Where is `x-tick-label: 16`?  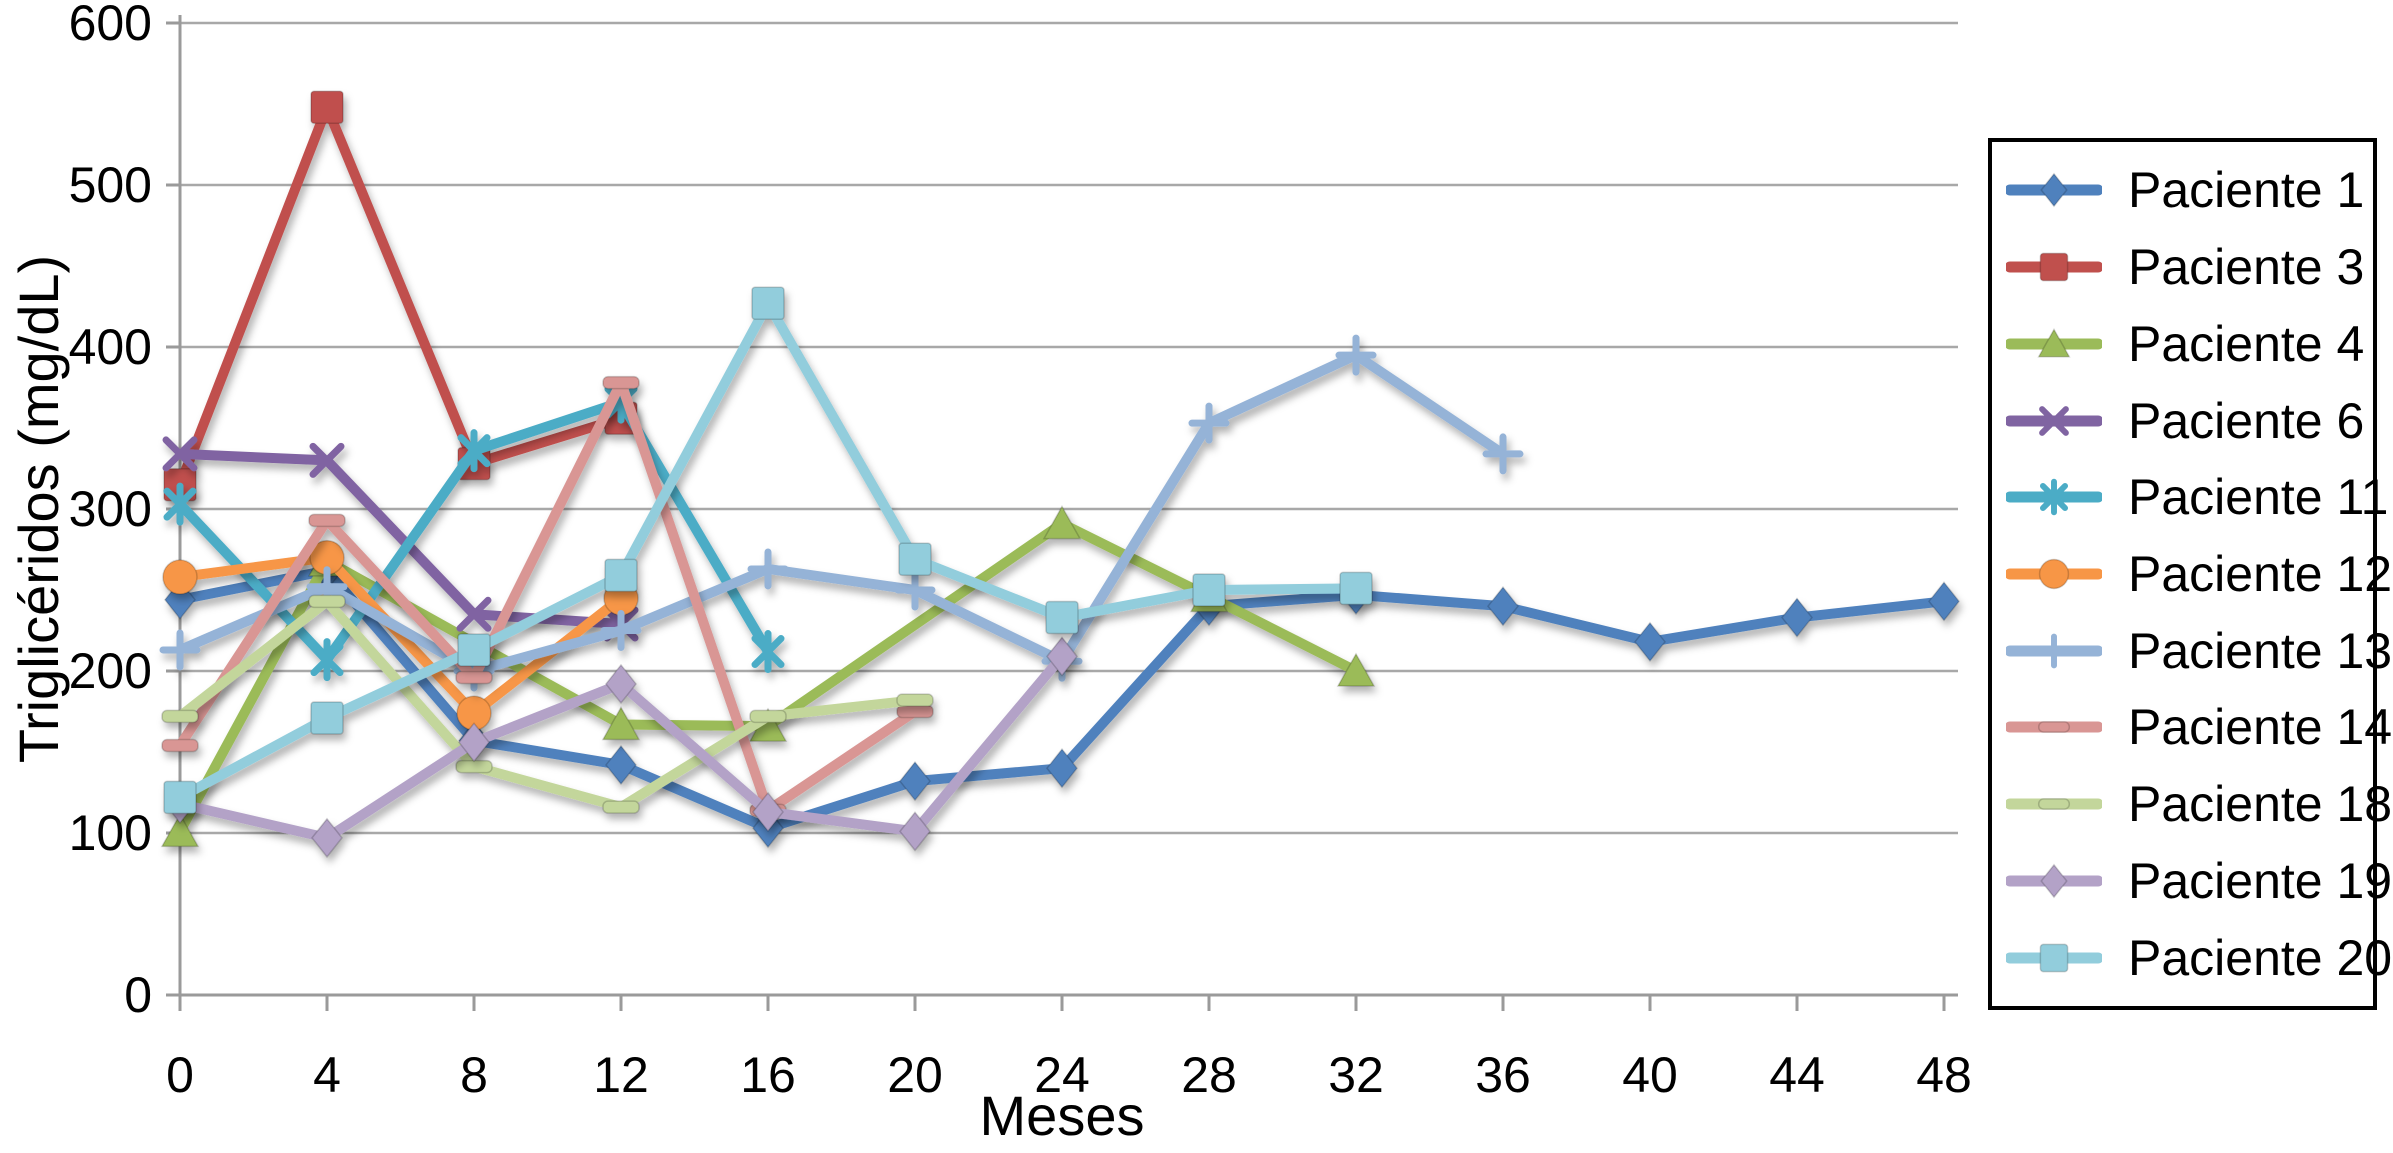 x-tick-label: 16 is located at coordinates (768, 1075).